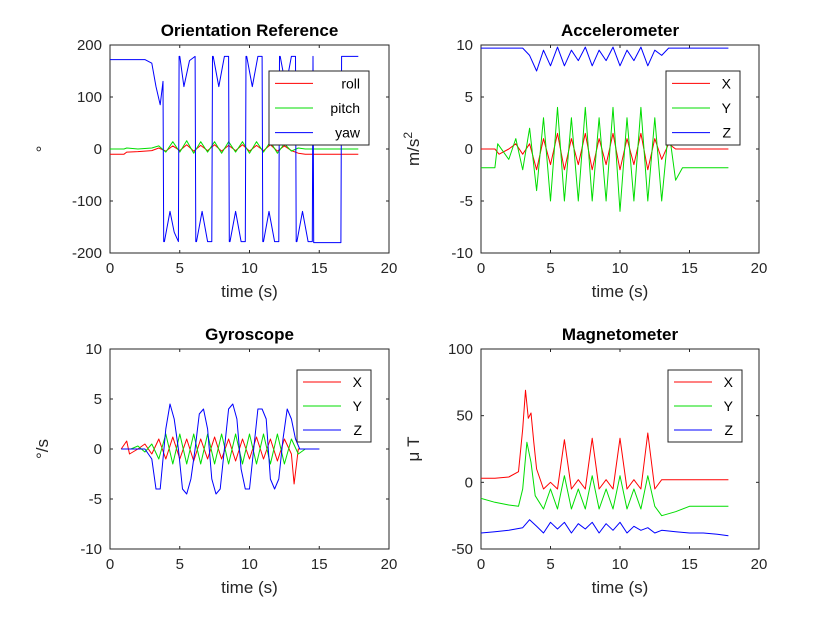  I want to click on y-tick-label: 50, so click(464, 416).